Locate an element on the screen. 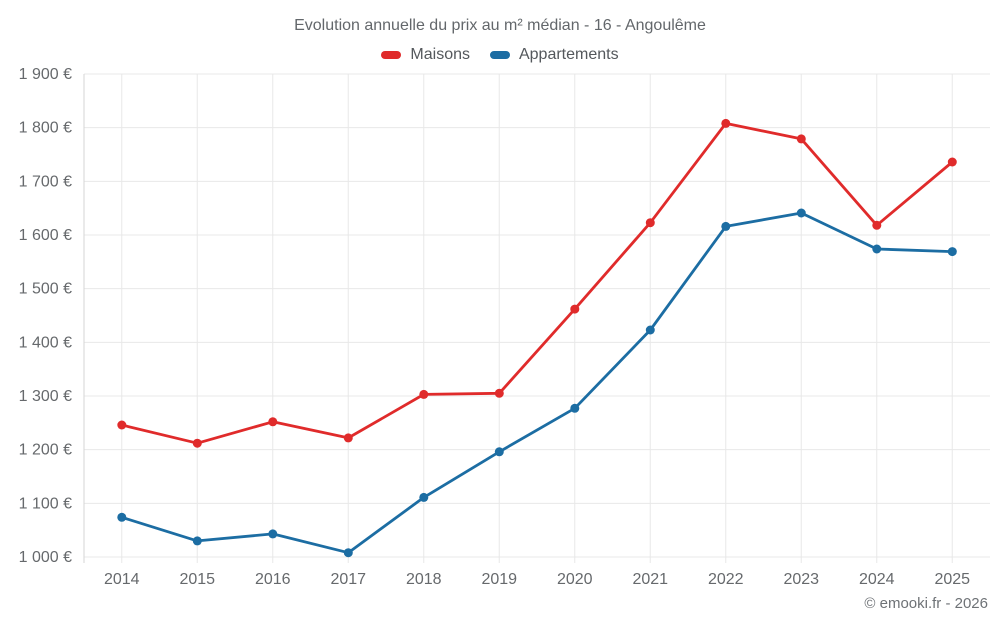  svg-text: 2023 is located at coordinates (801, 579).